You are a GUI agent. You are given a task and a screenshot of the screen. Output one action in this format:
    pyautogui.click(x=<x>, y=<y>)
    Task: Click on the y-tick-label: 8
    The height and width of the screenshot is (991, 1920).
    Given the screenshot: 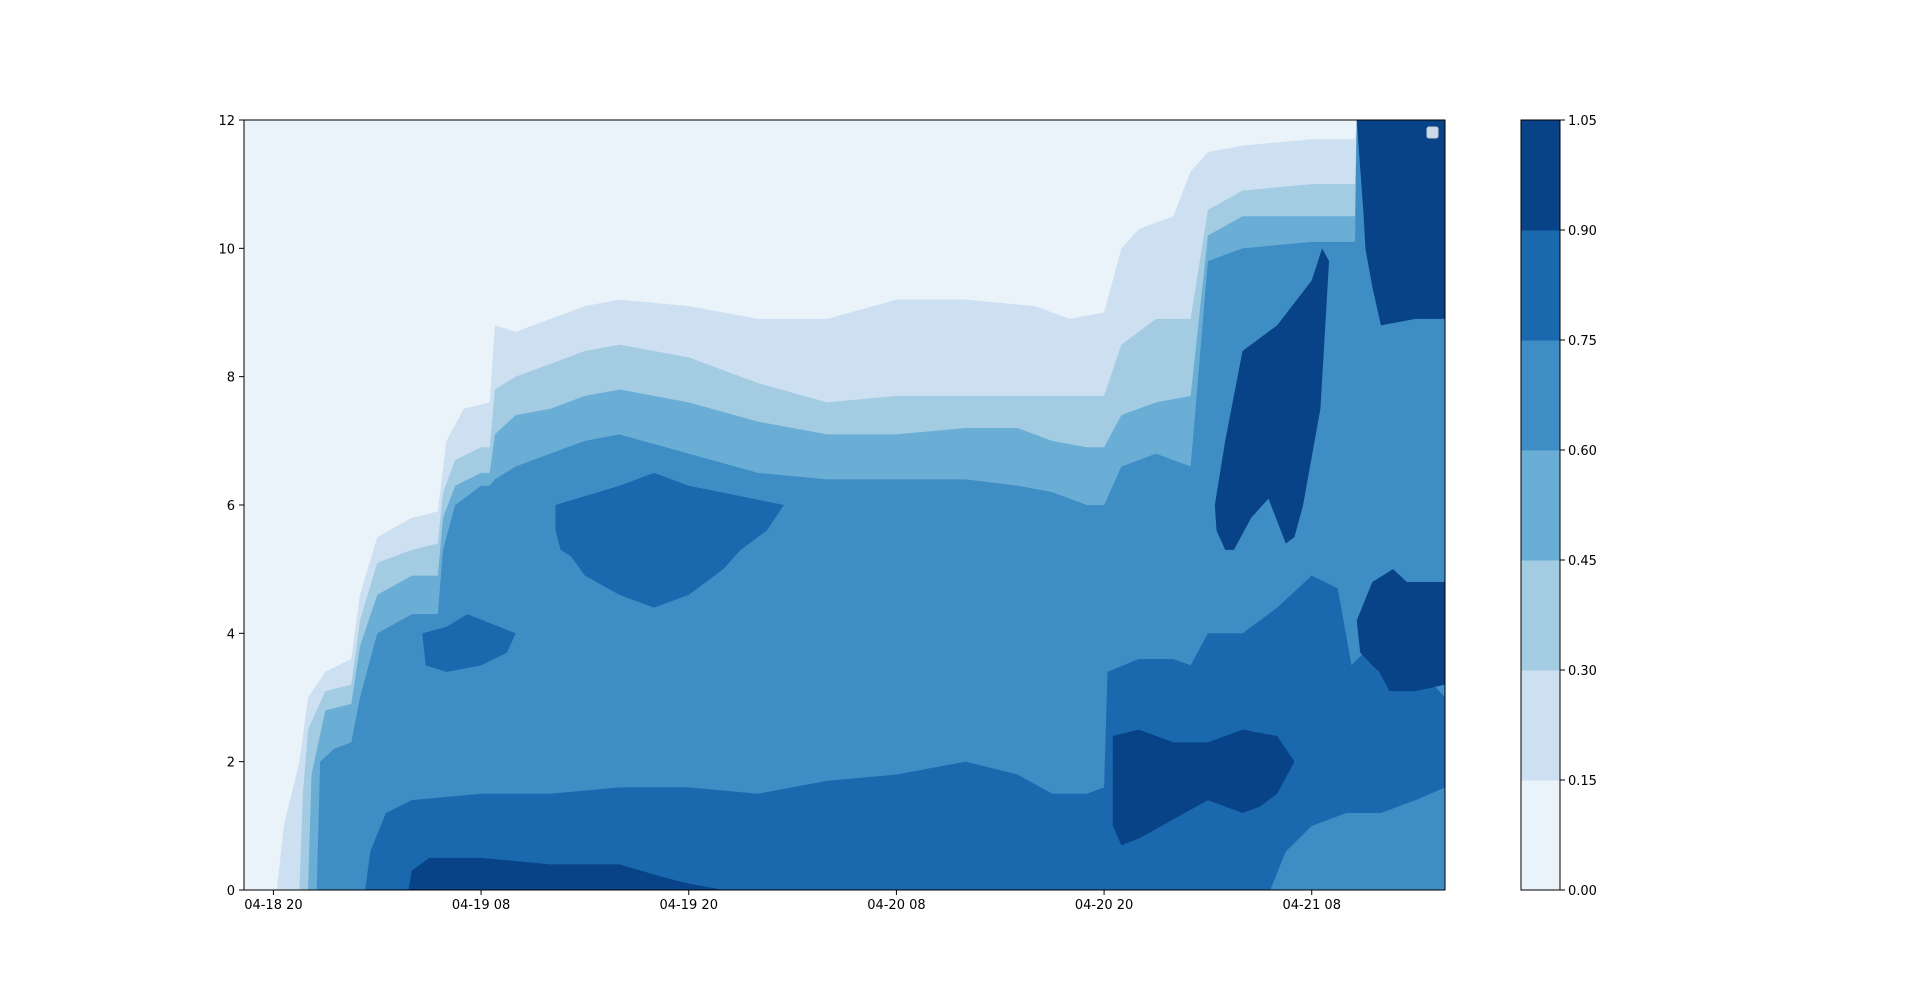 What is the action you would take?
    pyautogui.click(x=231, y=378)
    